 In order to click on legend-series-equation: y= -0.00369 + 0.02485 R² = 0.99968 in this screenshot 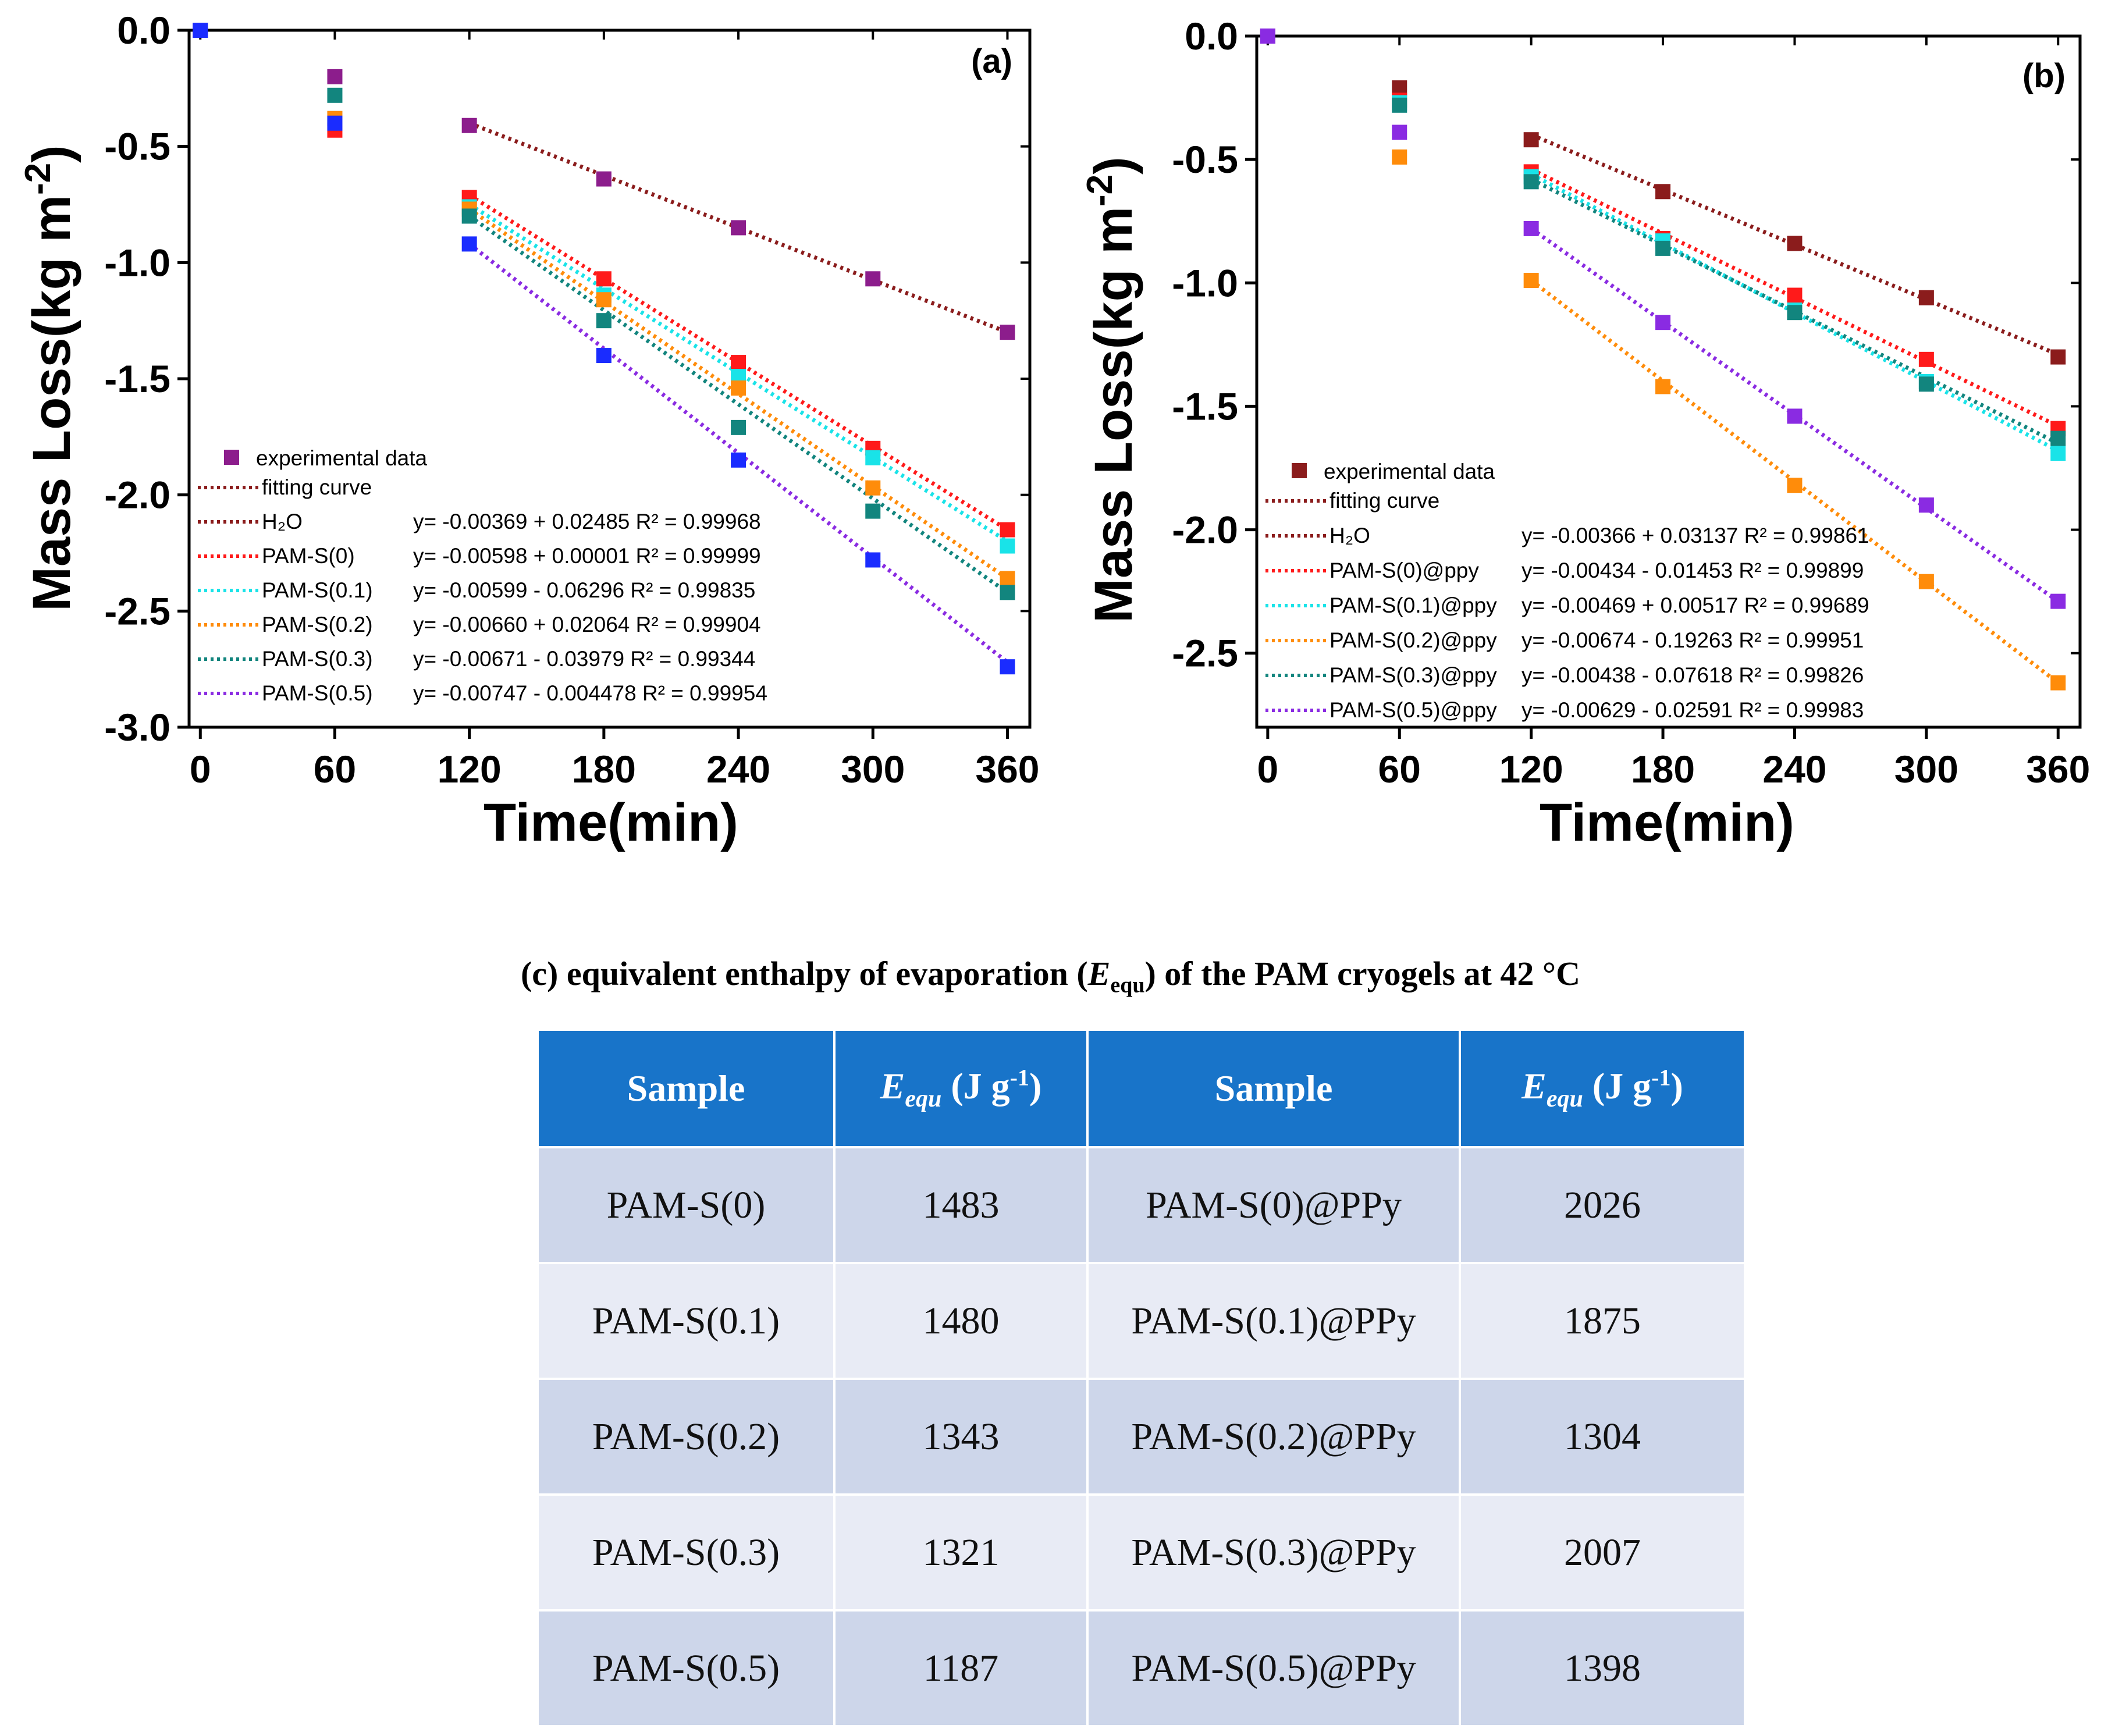, I will do `click(587, 521)`.